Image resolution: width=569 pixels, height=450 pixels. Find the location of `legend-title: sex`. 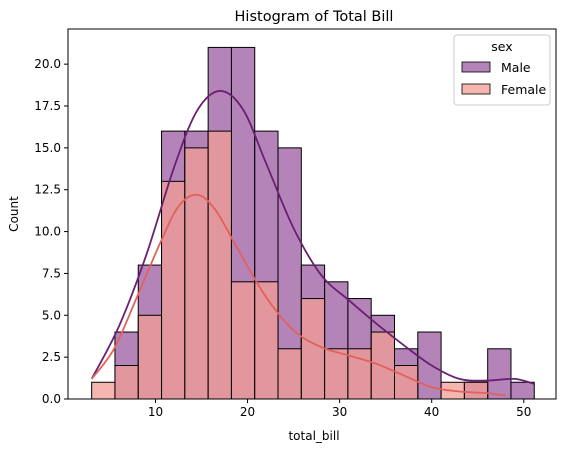

legend-title: sex is located at coordinates (501, 46).